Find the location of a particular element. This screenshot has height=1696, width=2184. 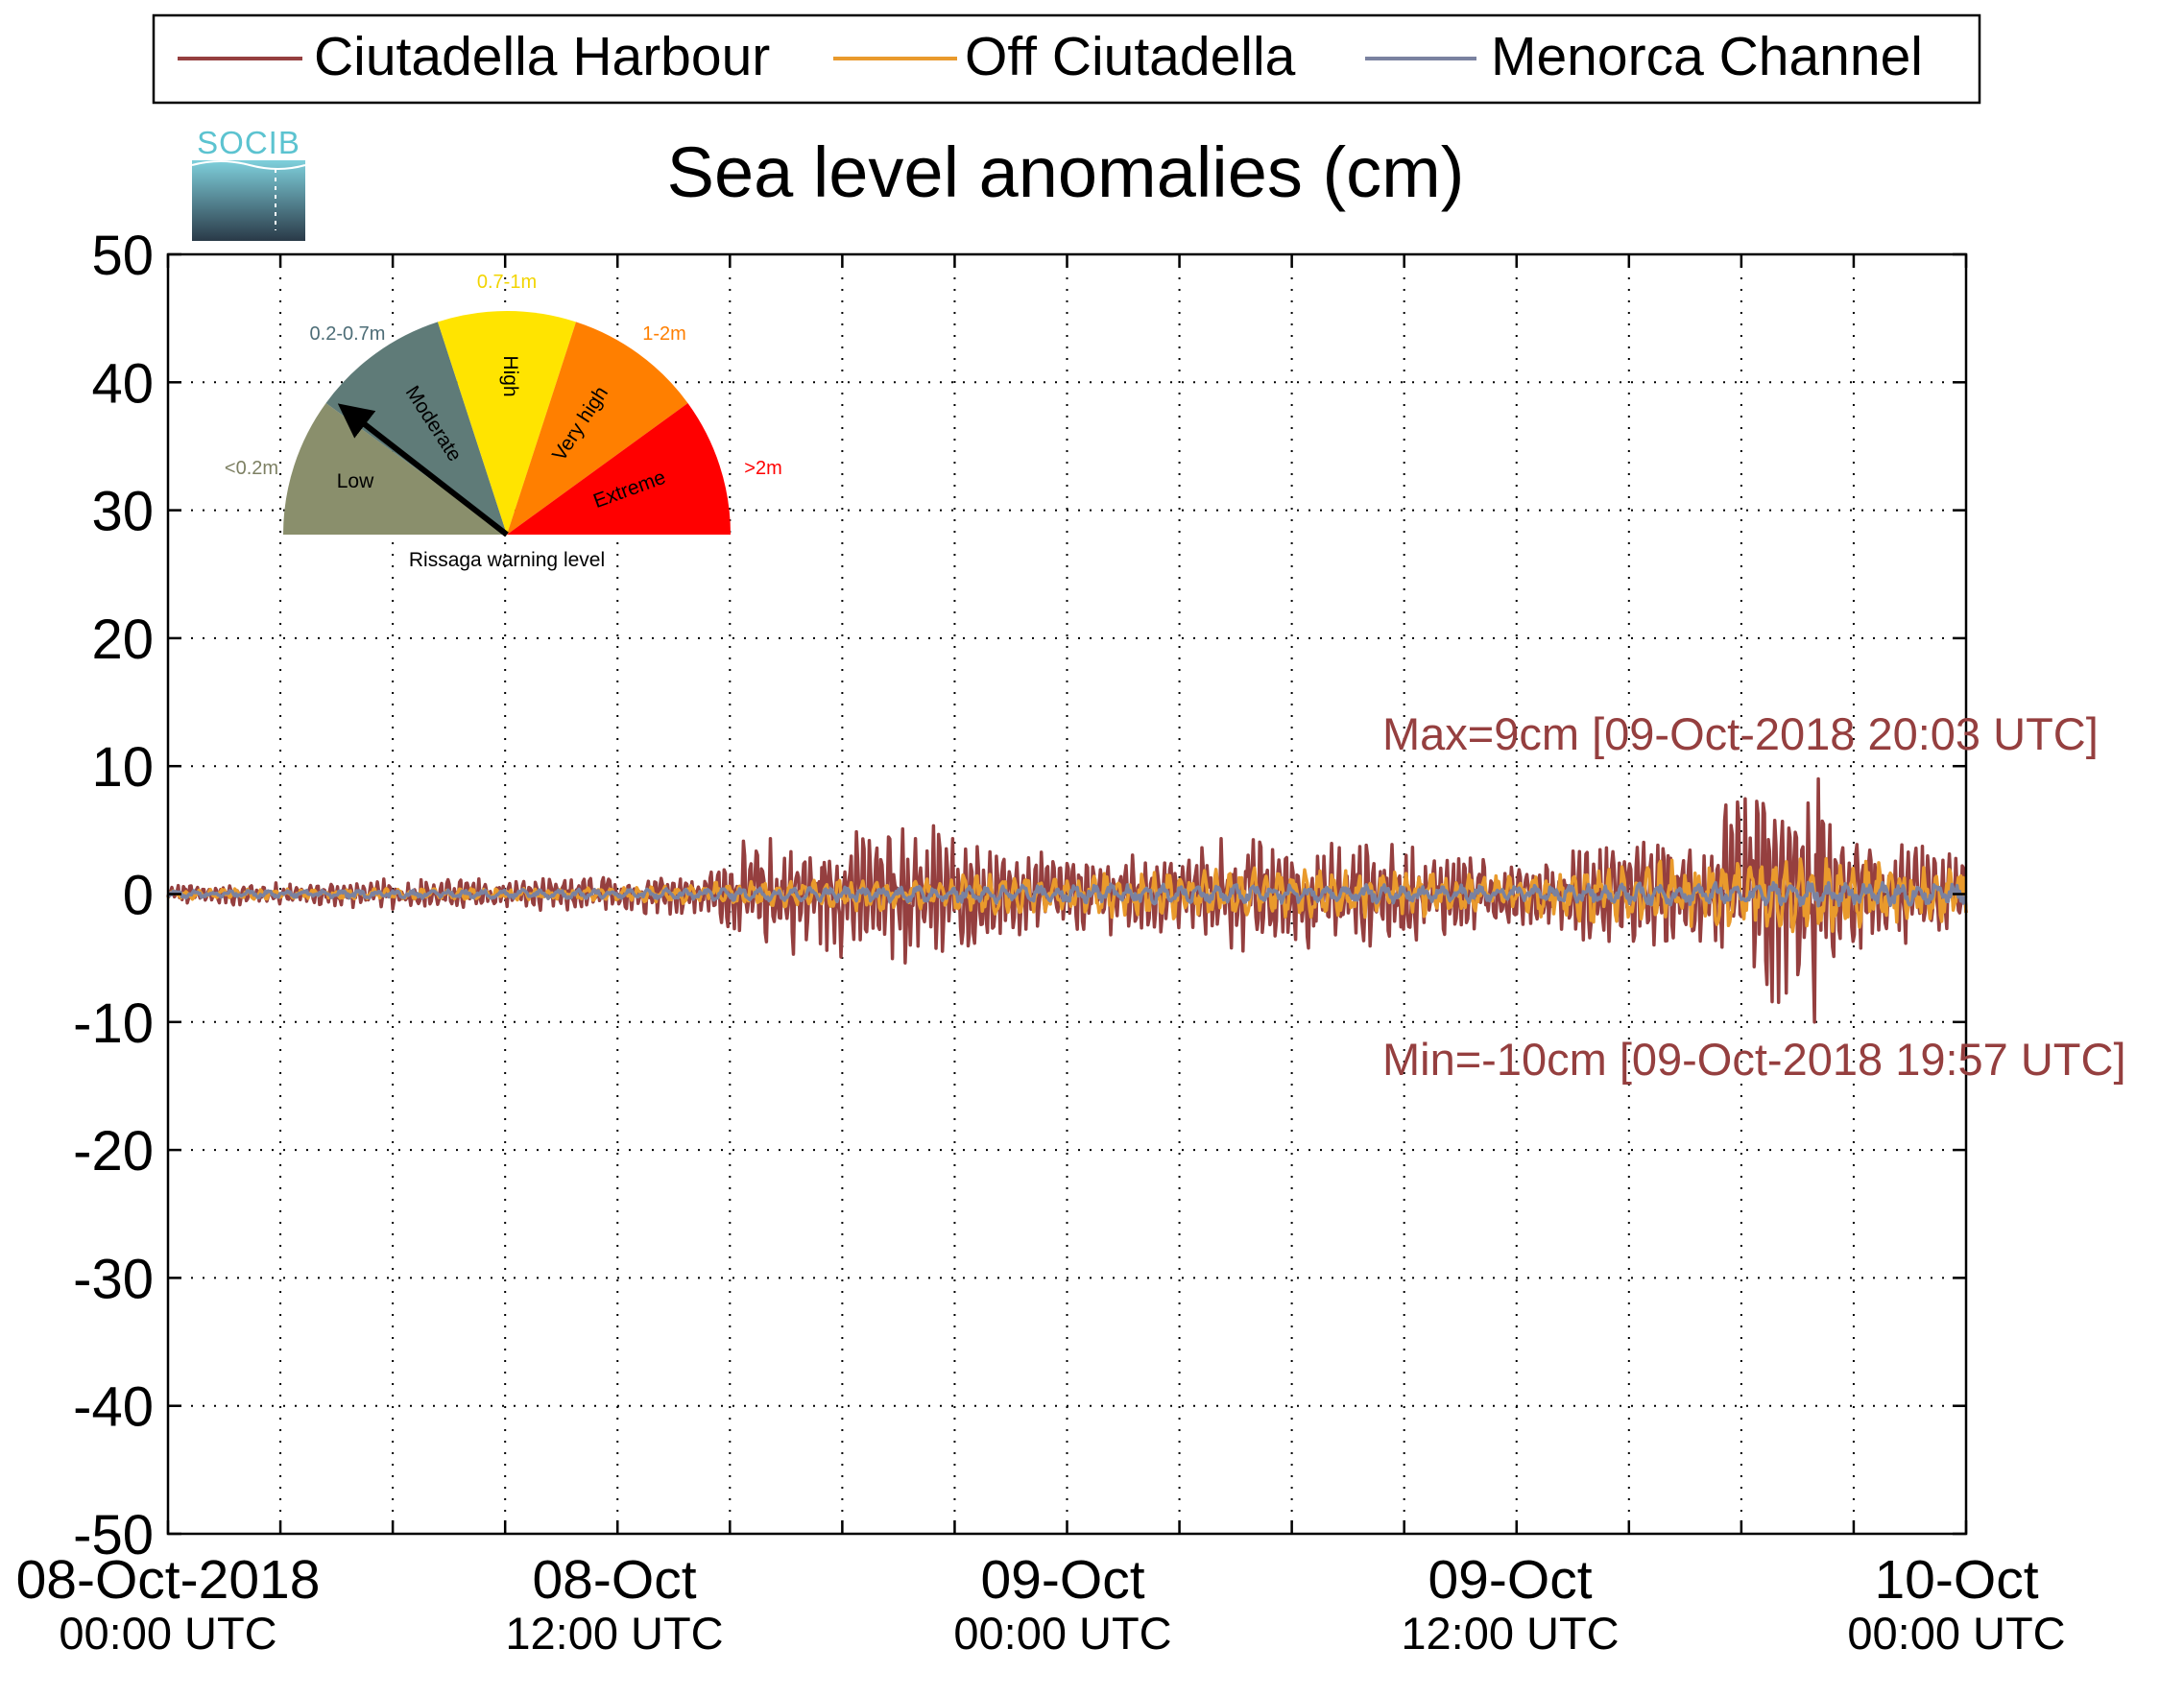

x-tick-label-date: 08-Oct-2018 is located at coordinates (168, 1580).